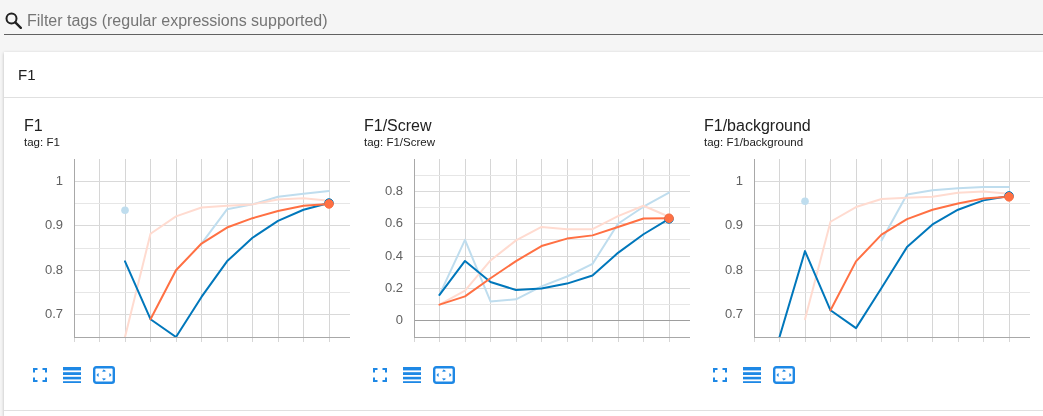 Image resolution: width=1043 pixels, height=416 pixels. I want to click on text: F1, so click(27, 75).